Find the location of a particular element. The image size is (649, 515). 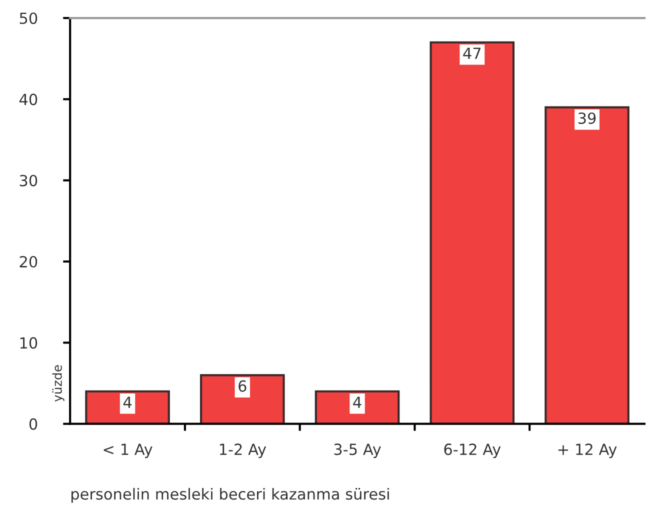

x-axis-title: personelin mesleki beceri kazanma süresi is located at coordinates (230, 495).